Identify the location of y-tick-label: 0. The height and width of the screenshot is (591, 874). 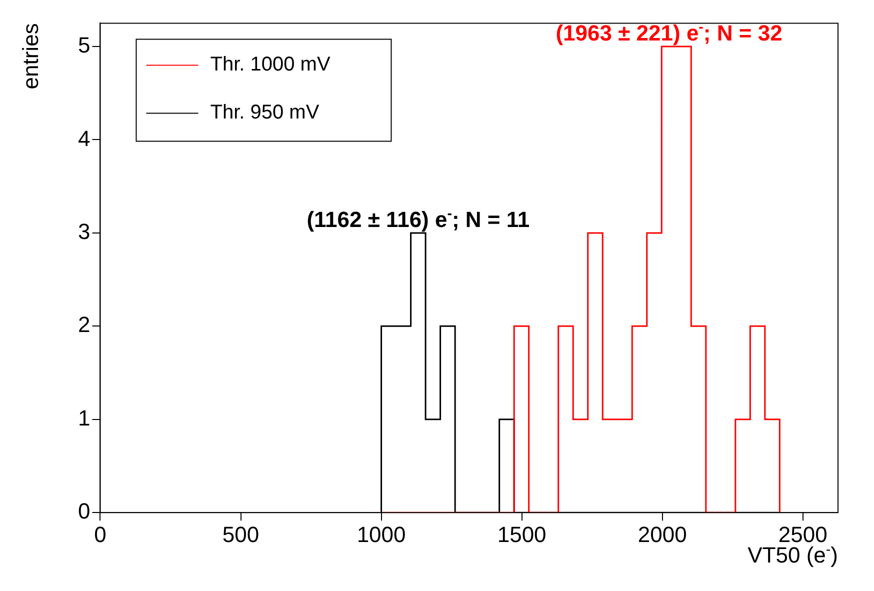
(84, 511).